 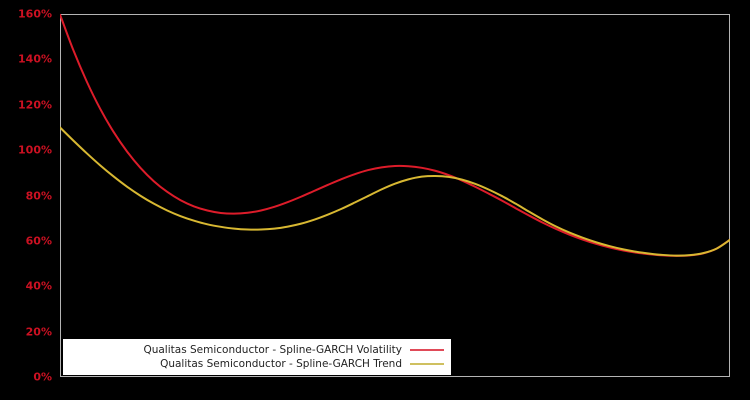 I want to click on y-axis-tick-label: 140%, so click(x=35, y=59).